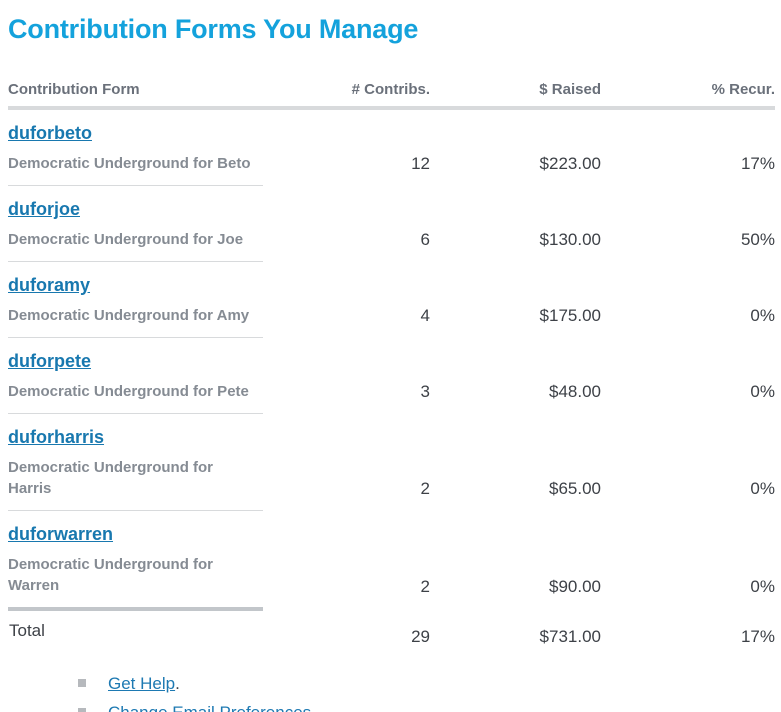  I want to click on footer-list-item: Get Help., so click(426, 683).